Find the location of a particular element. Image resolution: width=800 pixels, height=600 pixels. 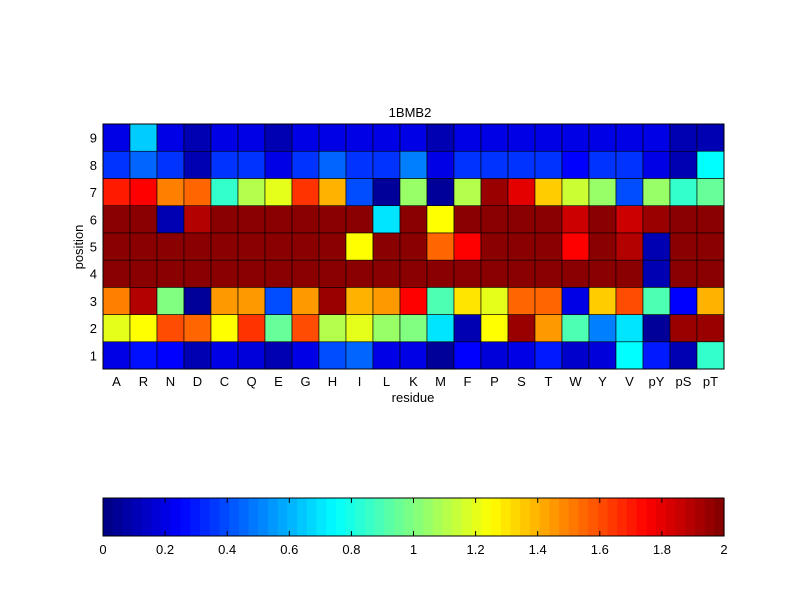

y-tick-label: 2 is located at coordinates (93, 328).